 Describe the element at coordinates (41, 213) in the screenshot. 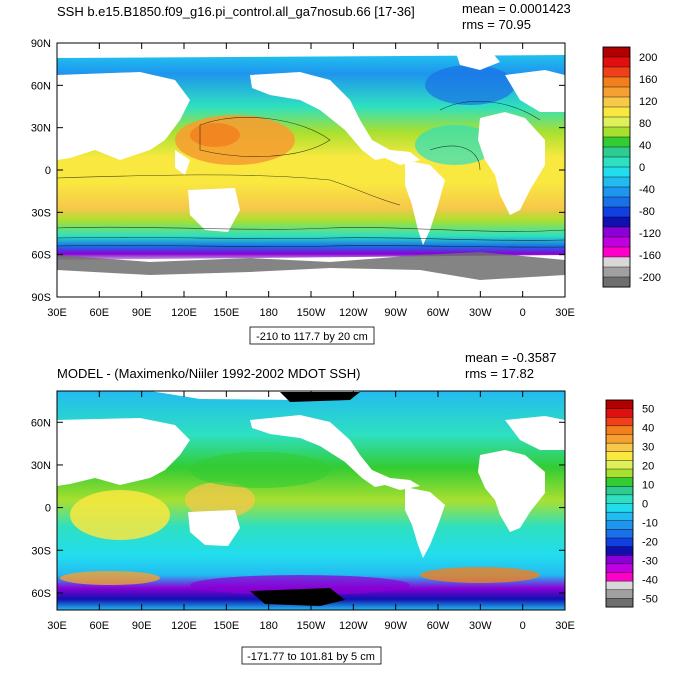

I see `top-lat-label: 30S` at that location.